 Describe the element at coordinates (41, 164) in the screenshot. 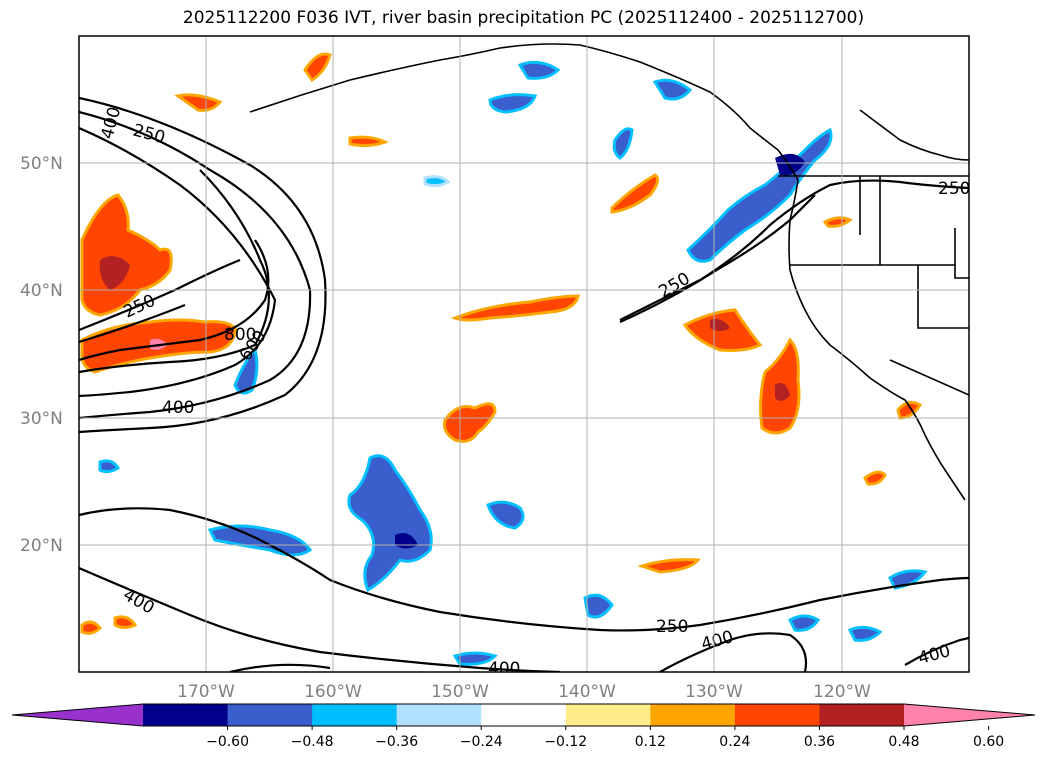

I see `lat-label: 50°N` at that location.